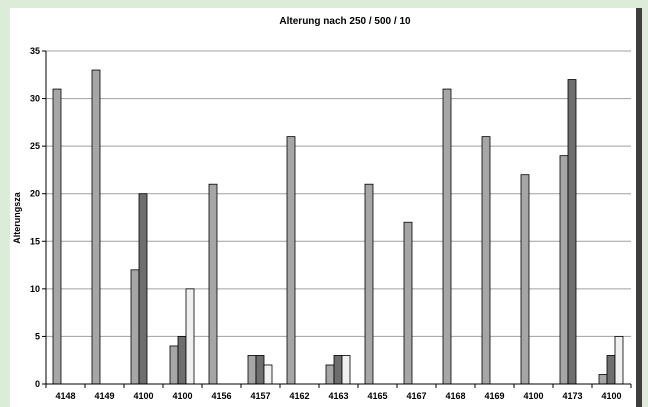 This screenshot has height=407, width=648. I want to click on y-tick-label: 30, so click(35, 99).